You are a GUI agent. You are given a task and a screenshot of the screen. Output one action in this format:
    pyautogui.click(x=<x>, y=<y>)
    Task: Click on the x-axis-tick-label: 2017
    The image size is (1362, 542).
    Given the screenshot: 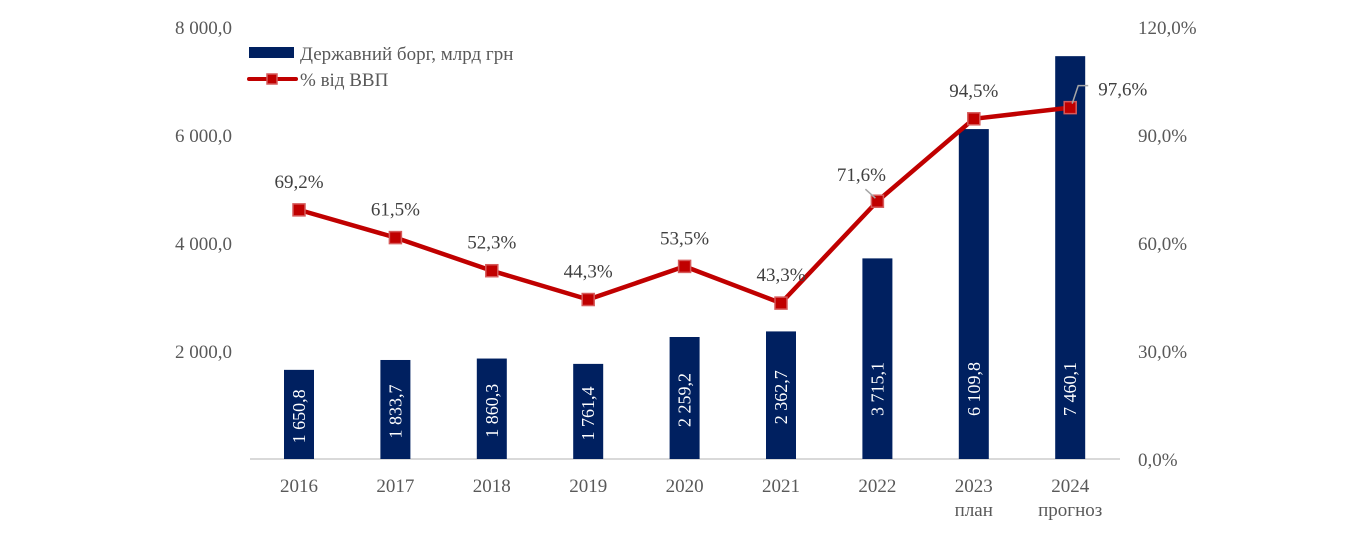 What is the action you would take?
    pyautogui.click(x=395, y=486)
    